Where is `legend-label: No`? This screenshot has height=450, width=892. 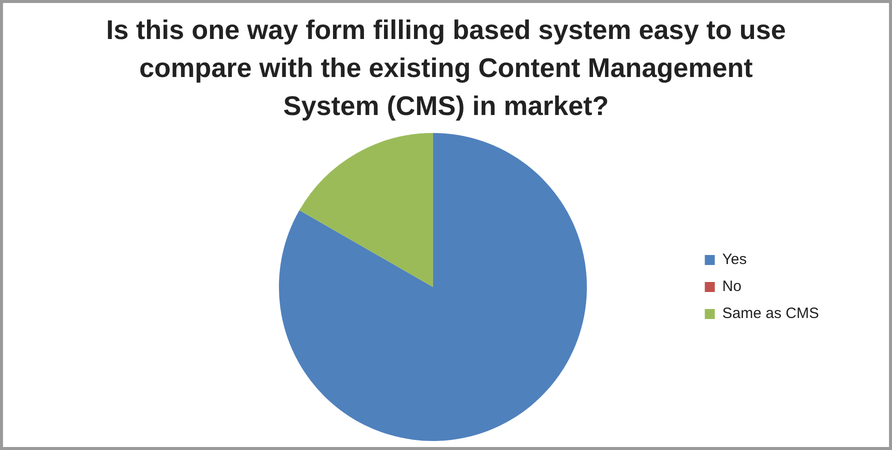
legend-label: No is located at coordinates (732, 287).